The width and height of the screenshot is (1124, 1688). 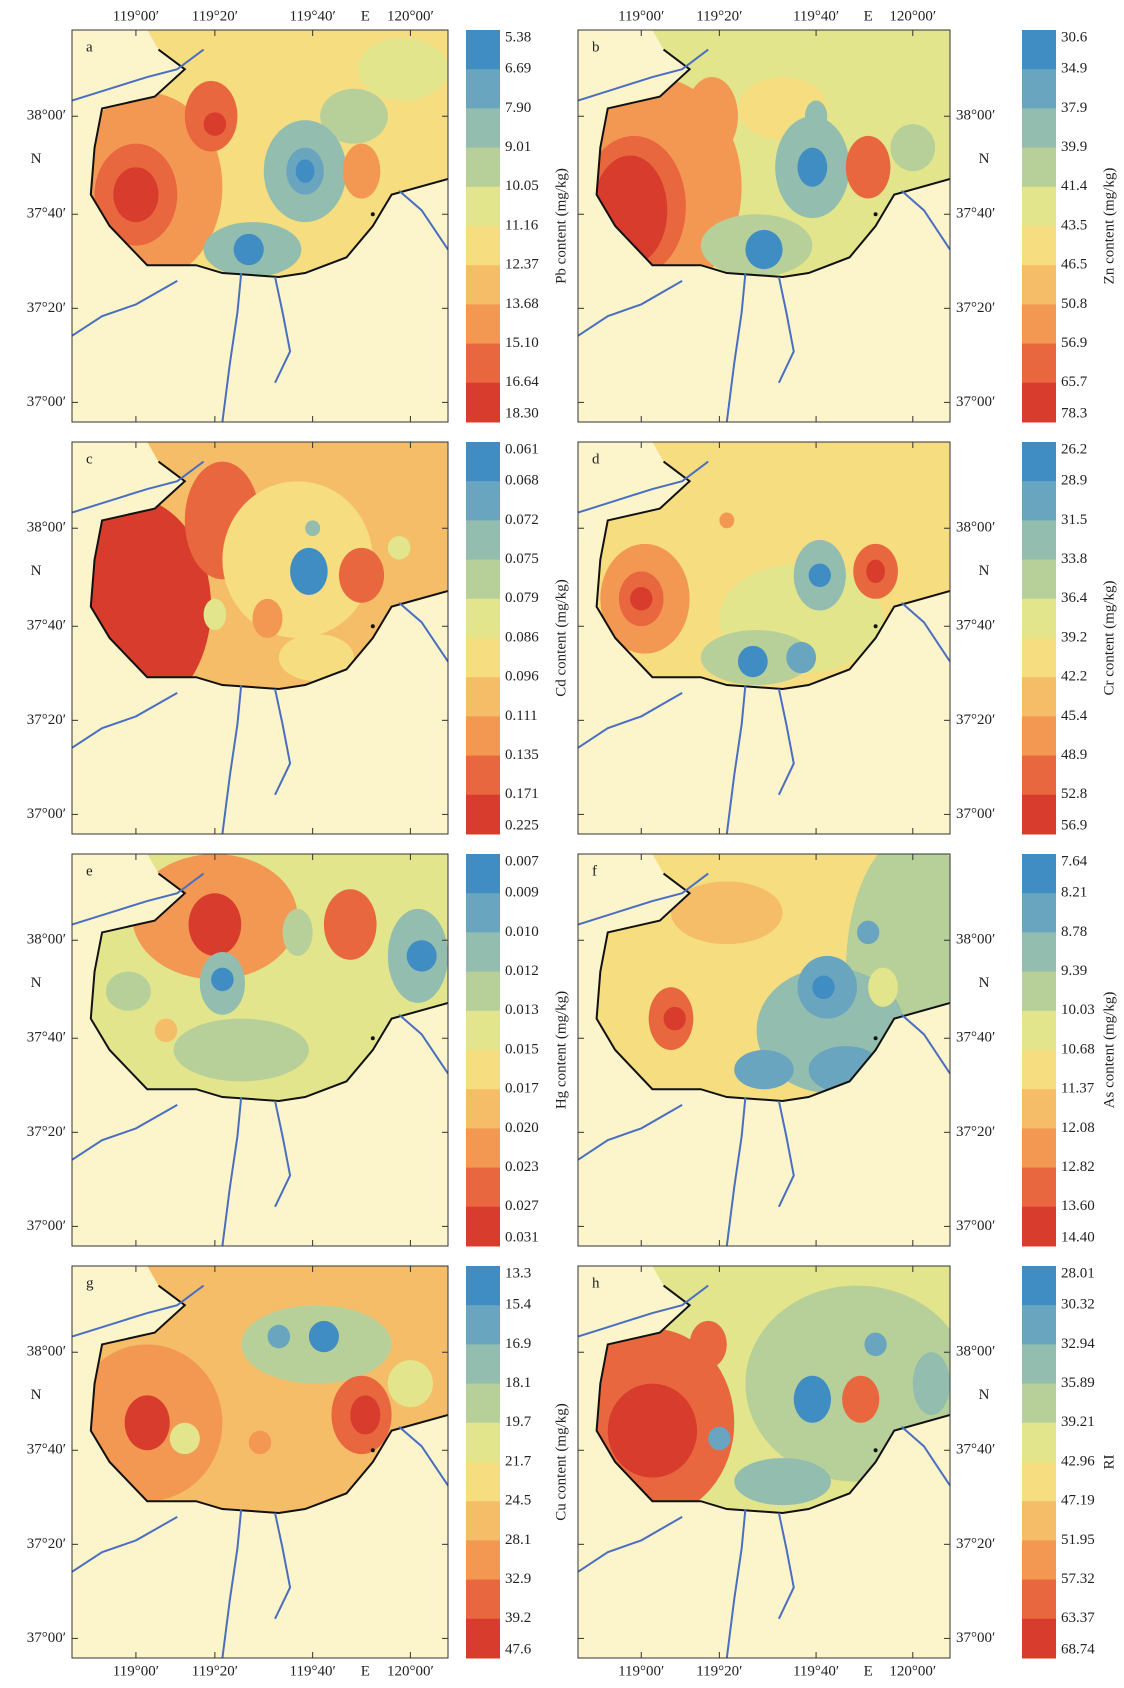 I want to click on east-label: E, so click(x=365, y=1671).